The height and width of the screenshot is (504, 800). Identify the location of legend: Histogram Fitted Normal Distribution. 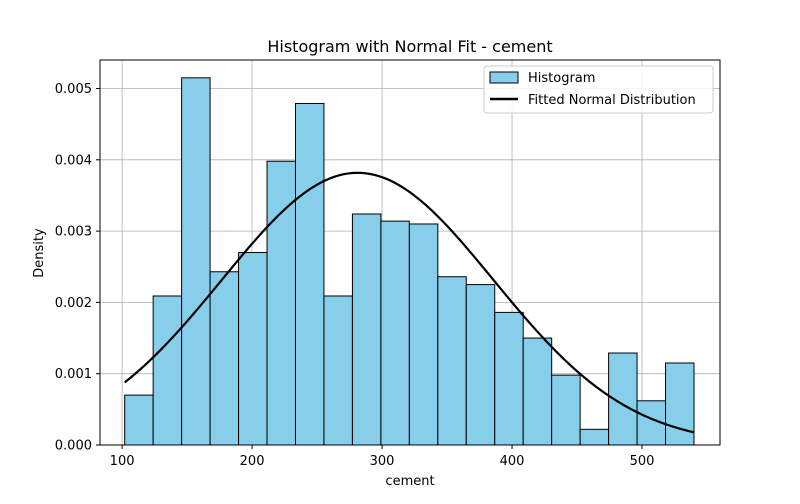
(598, 89).